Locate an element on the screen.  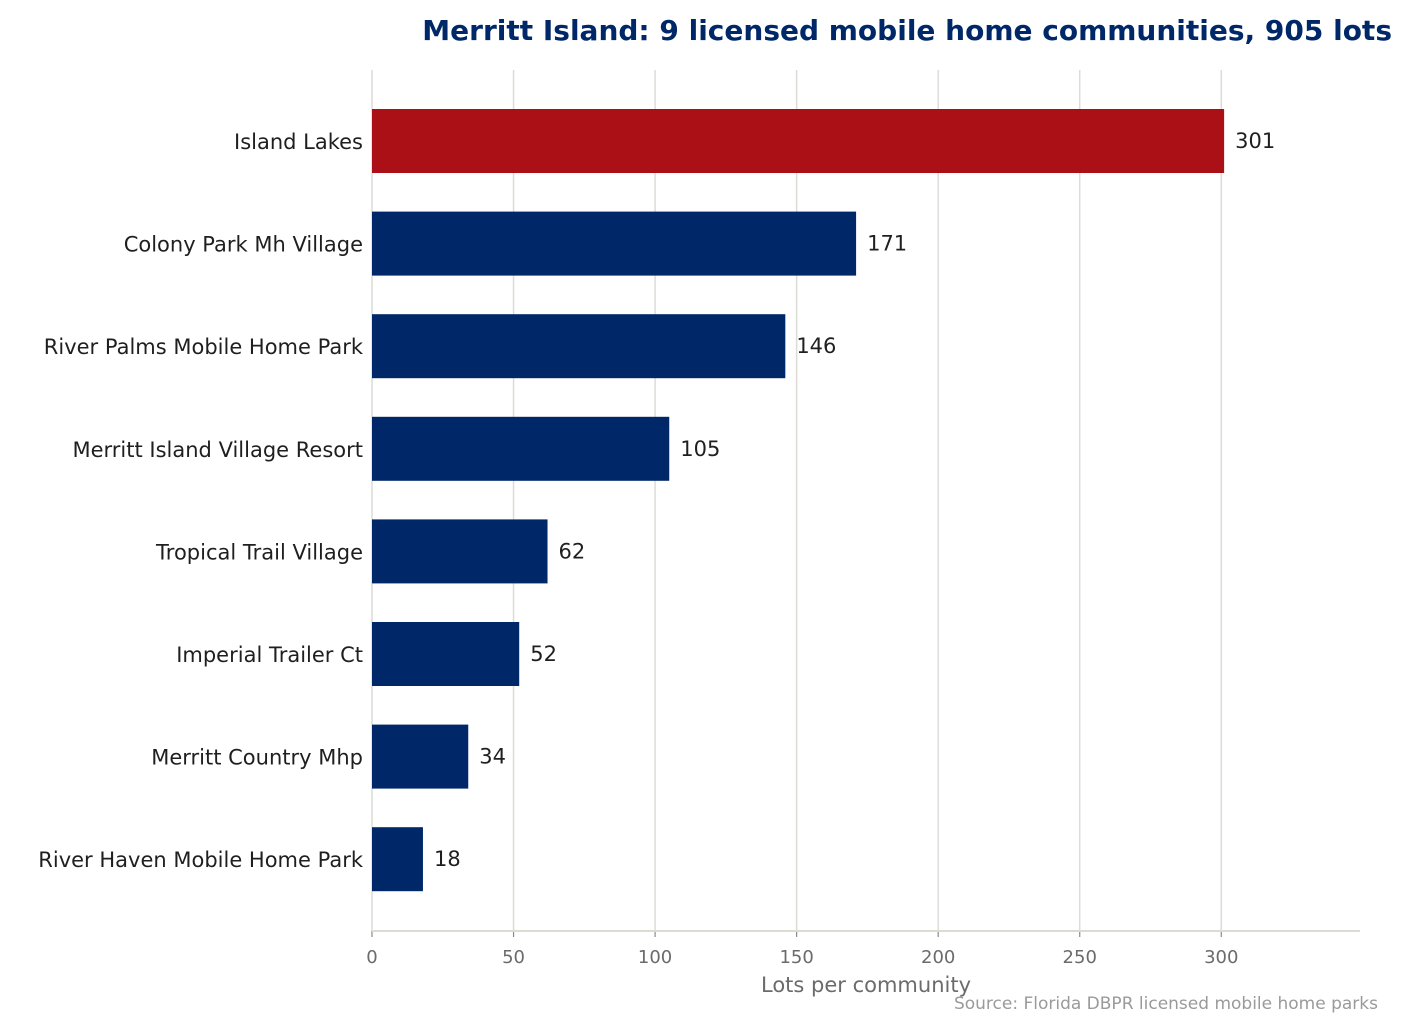
tick-label: 50 is located at coordinates (513, 957).